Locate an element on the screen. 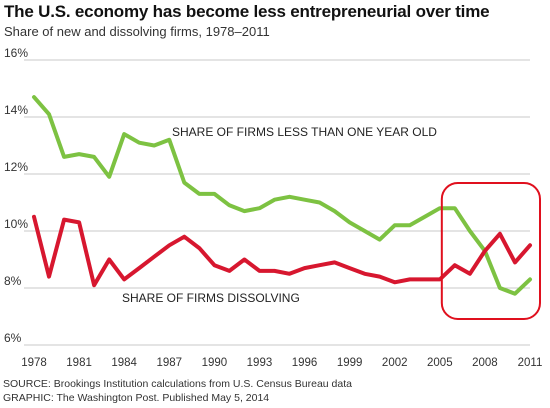  y-tick-label: 6% is located at coordinates (13, 338).